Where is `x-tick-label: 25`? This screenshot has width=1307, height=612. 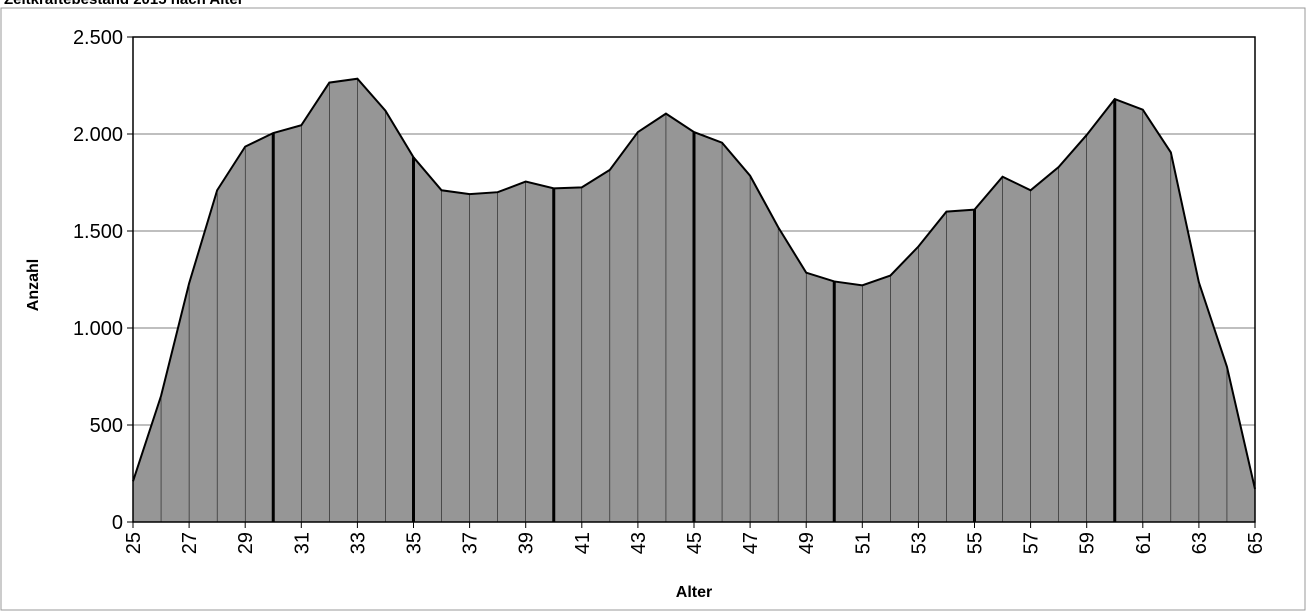
x-tick-label: 25 is located at coordinates (134, 543).